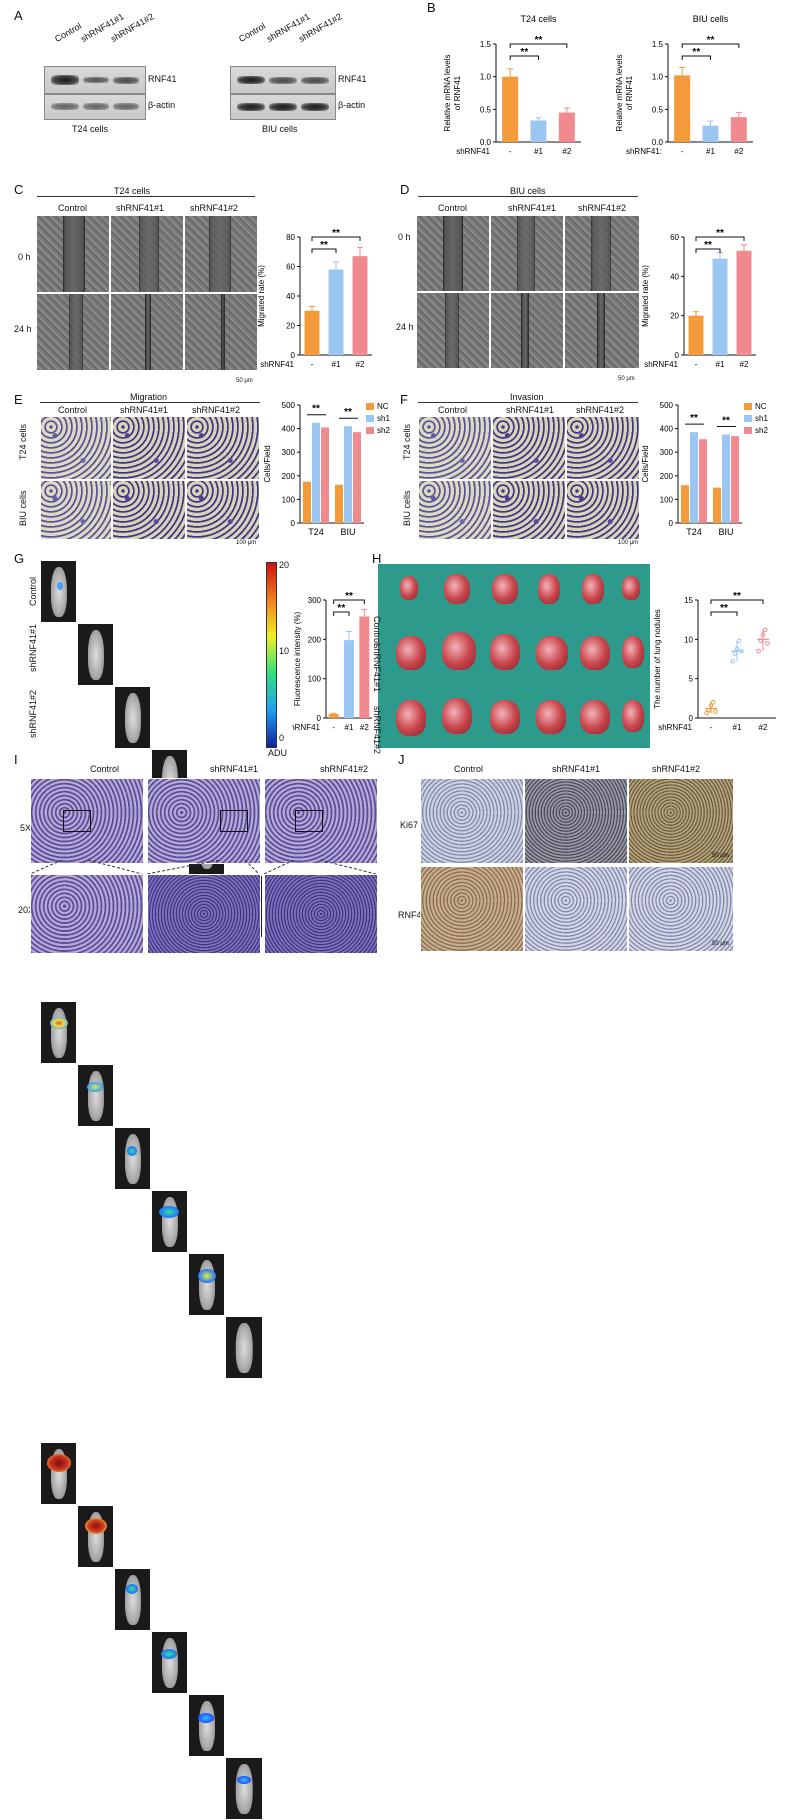 The width and height of the screenshot is (790, 1820). Describe the element at coordinates (23, 508) in the screenshot. I see `row-label: BIU cells` at that location.